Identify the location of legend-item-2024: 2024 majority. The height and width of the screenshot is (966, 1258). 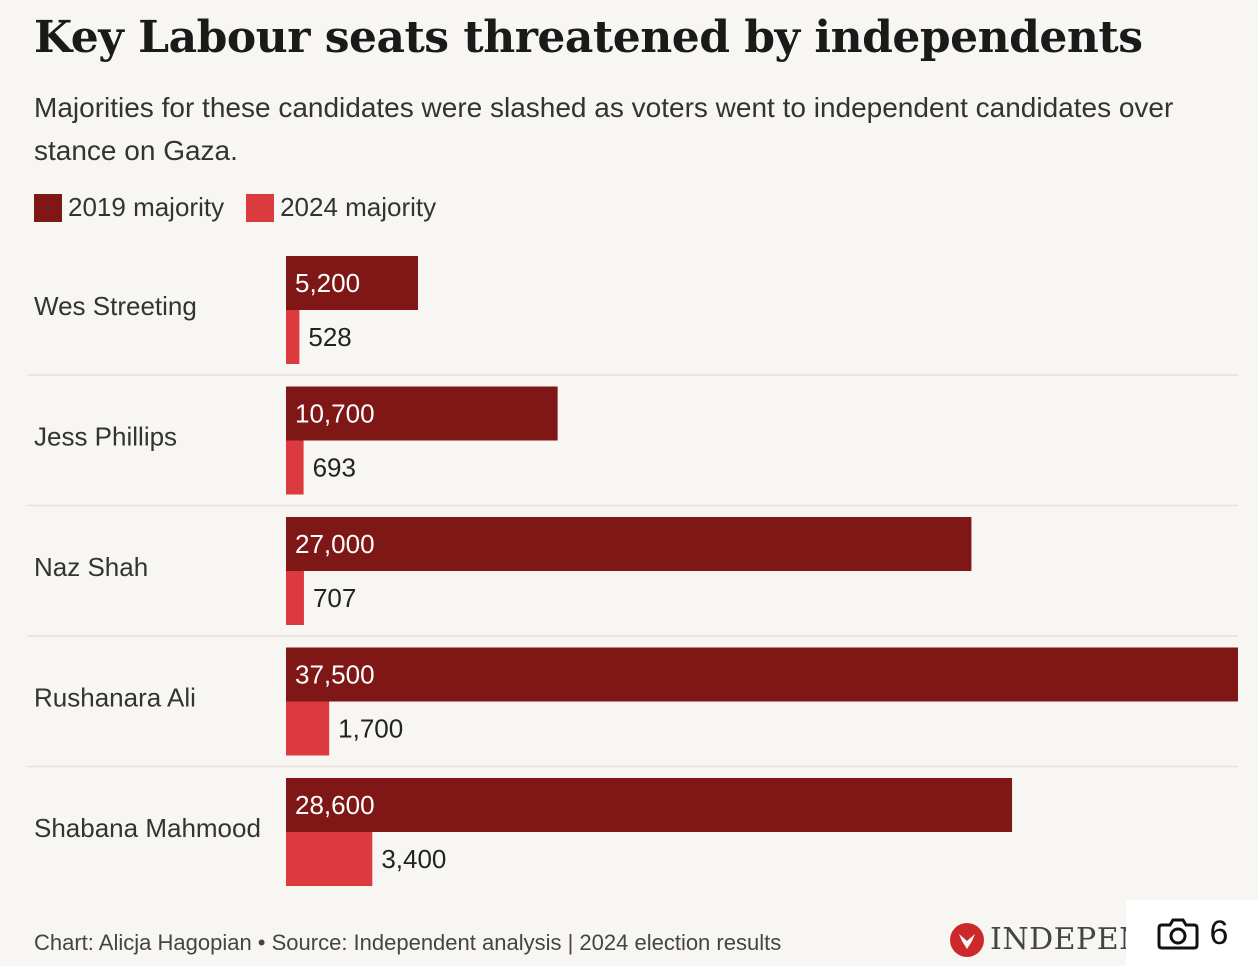
(341, 207).